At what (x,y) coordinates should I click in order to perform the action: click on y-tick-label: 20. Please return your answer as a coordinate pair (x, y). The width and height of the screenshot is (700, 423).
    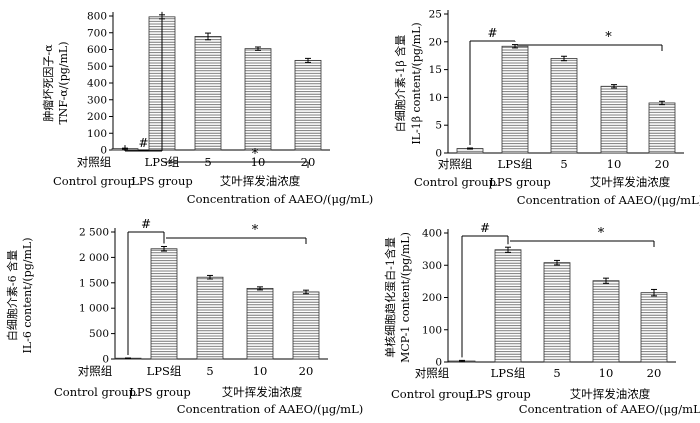
    Looking at the image, I should click on (435, 42).